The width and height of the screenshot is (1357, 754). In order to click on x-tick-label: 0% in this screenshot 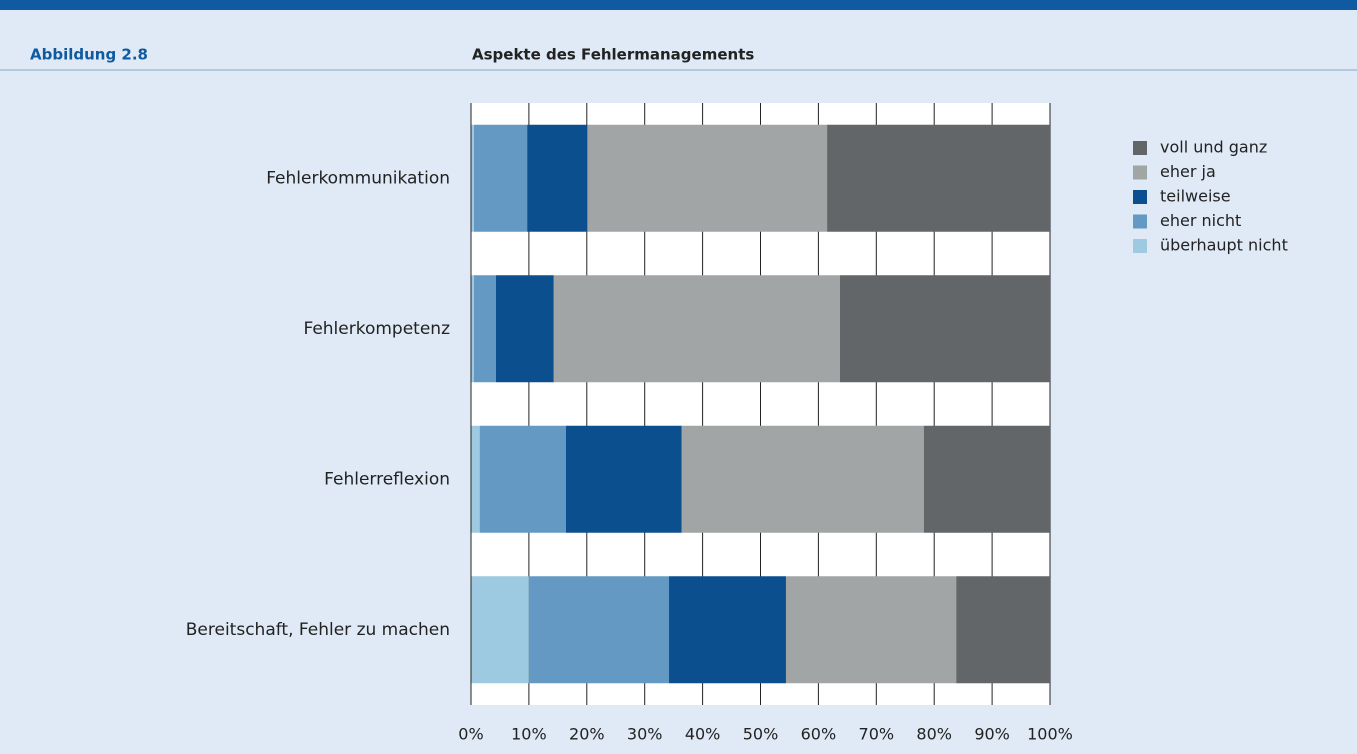, I will do `click(470, 734)`.